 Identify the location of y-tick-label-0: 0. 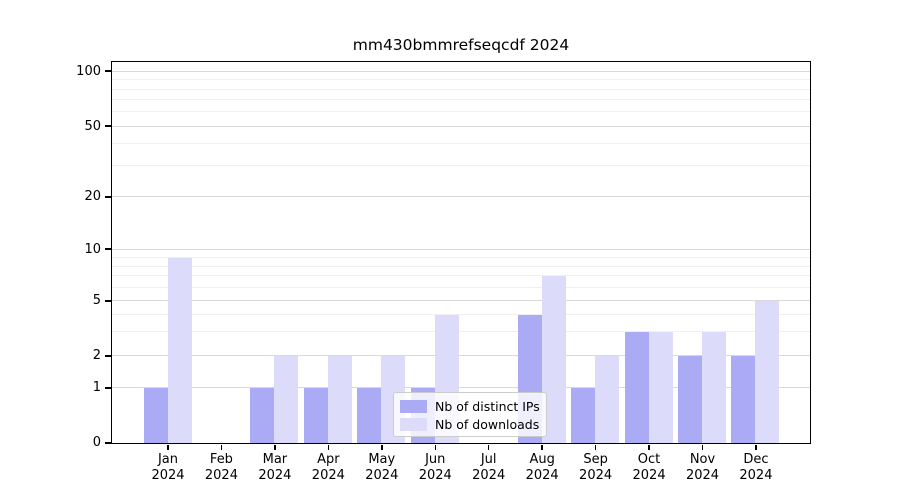
(96, 442).